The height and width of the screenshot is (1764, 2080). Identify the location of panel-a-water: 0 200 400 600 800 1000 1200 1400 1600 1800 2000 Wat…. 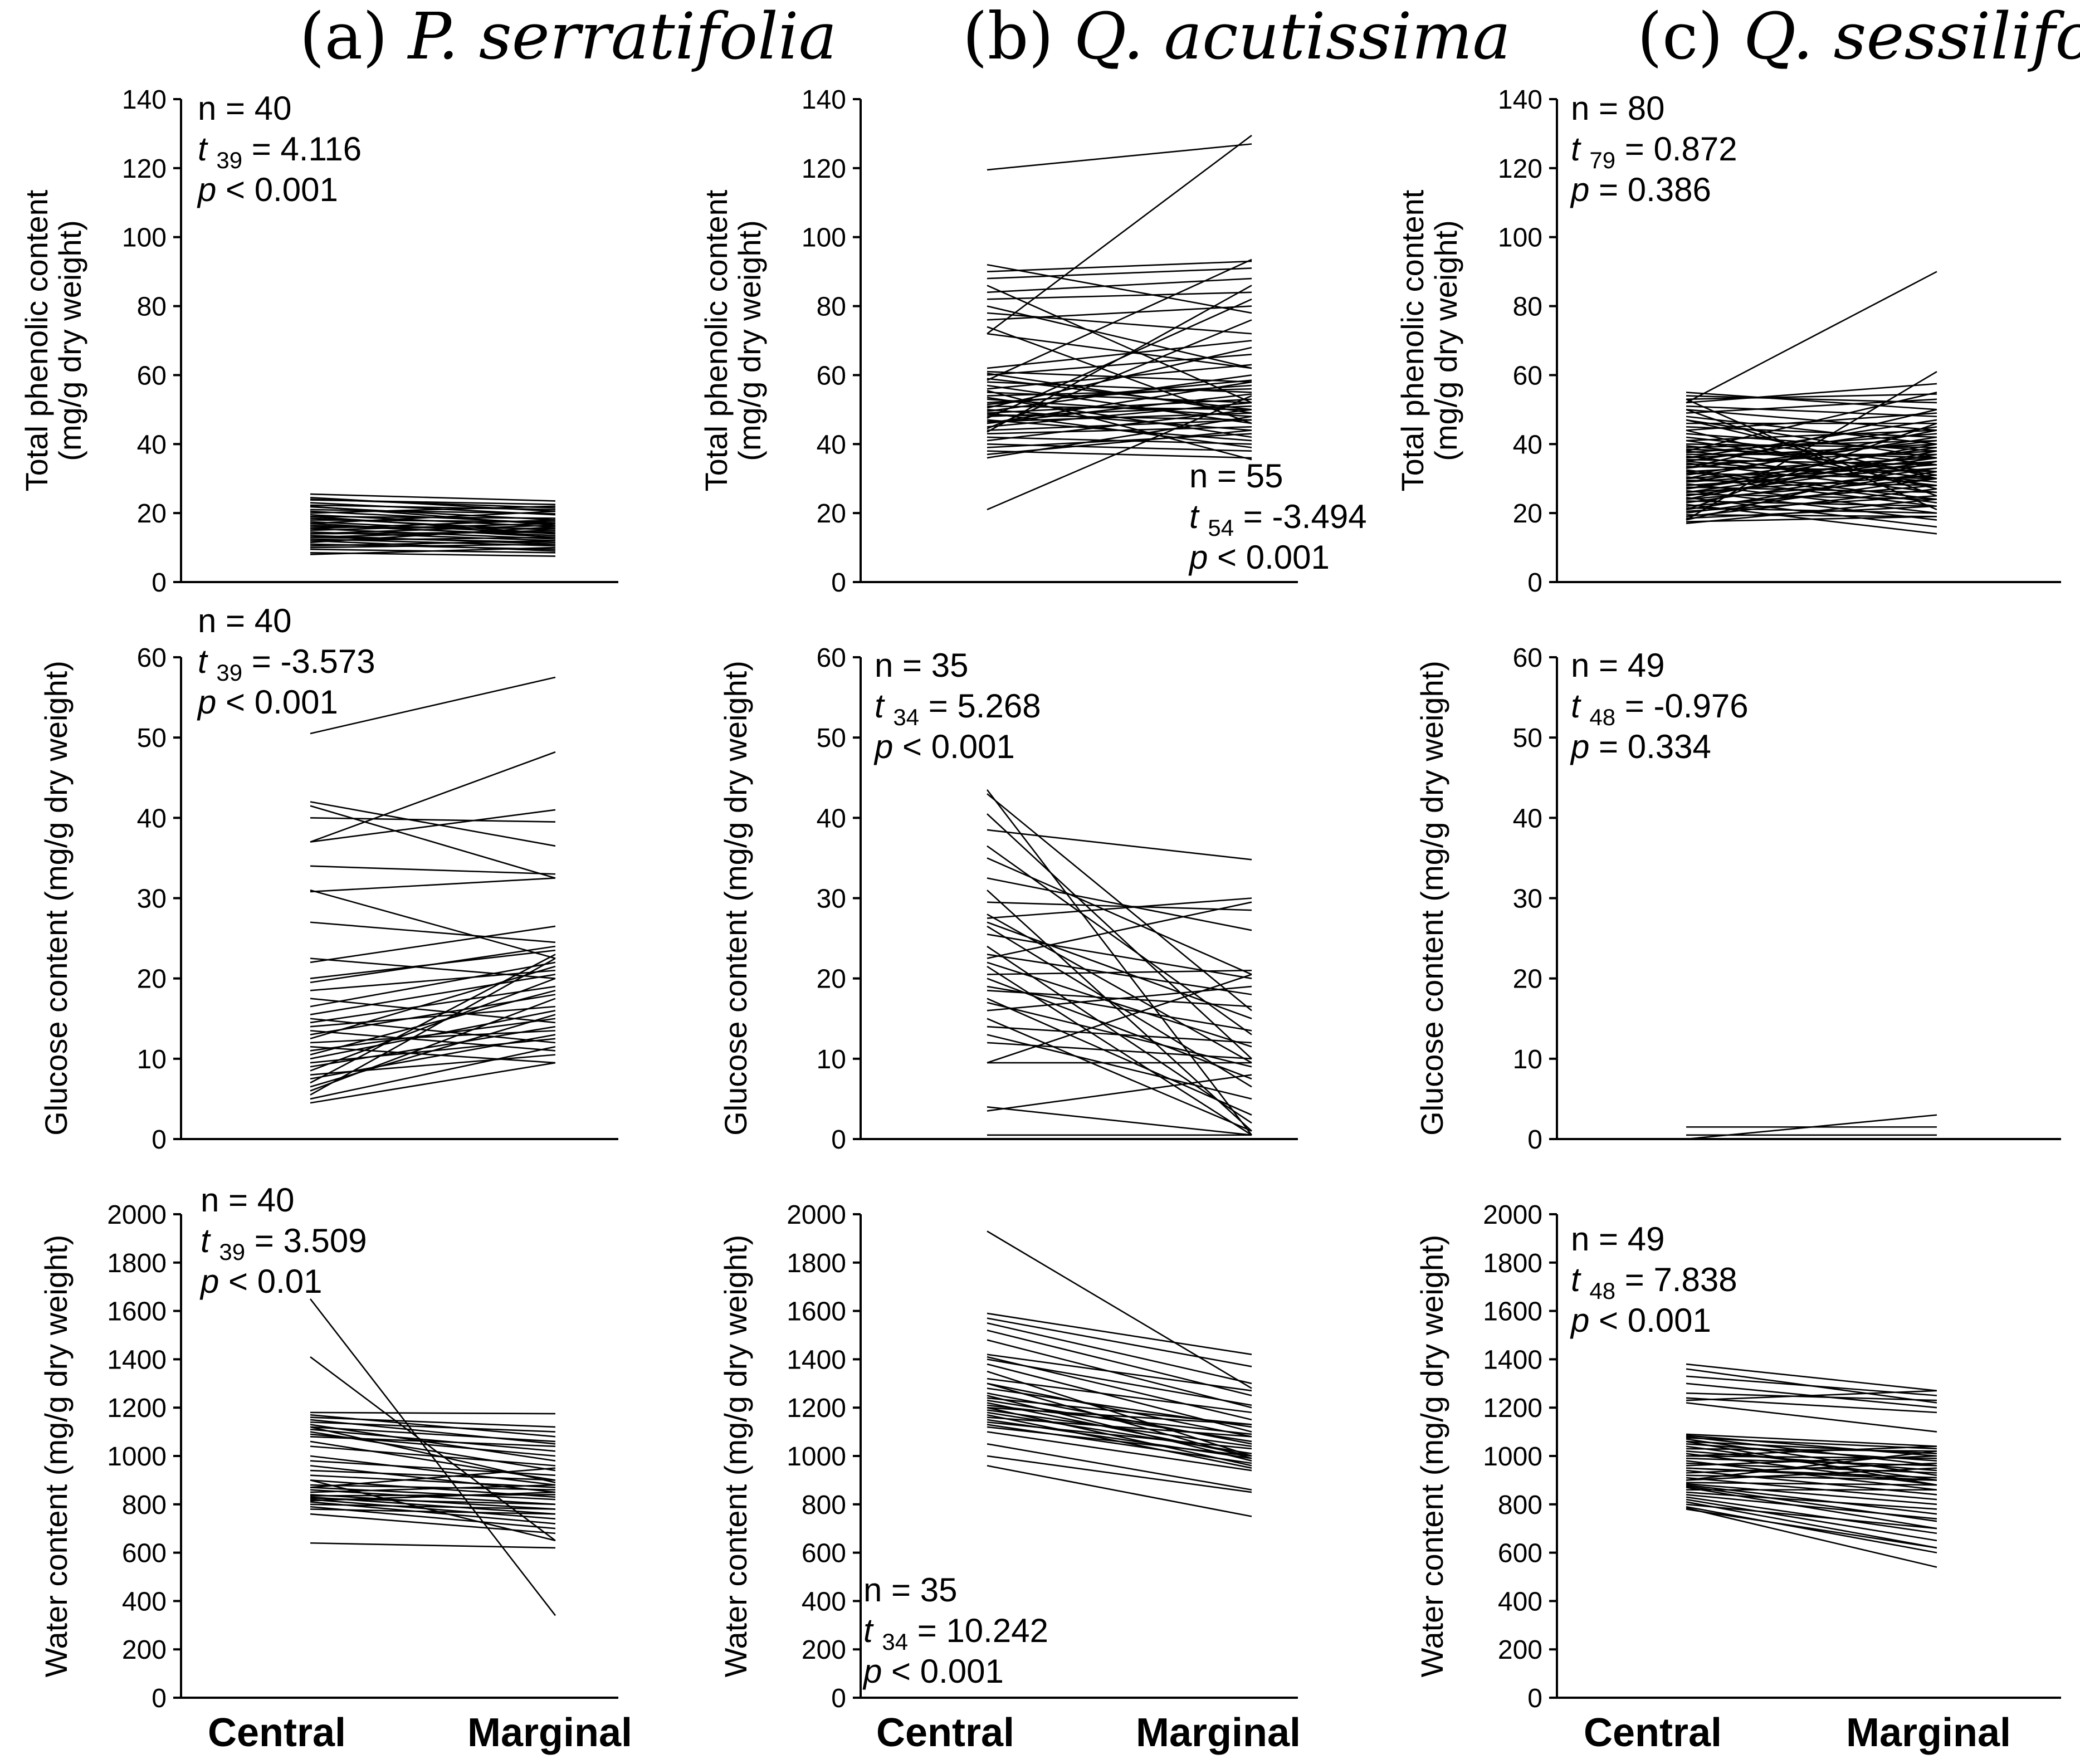
(328, 1447).